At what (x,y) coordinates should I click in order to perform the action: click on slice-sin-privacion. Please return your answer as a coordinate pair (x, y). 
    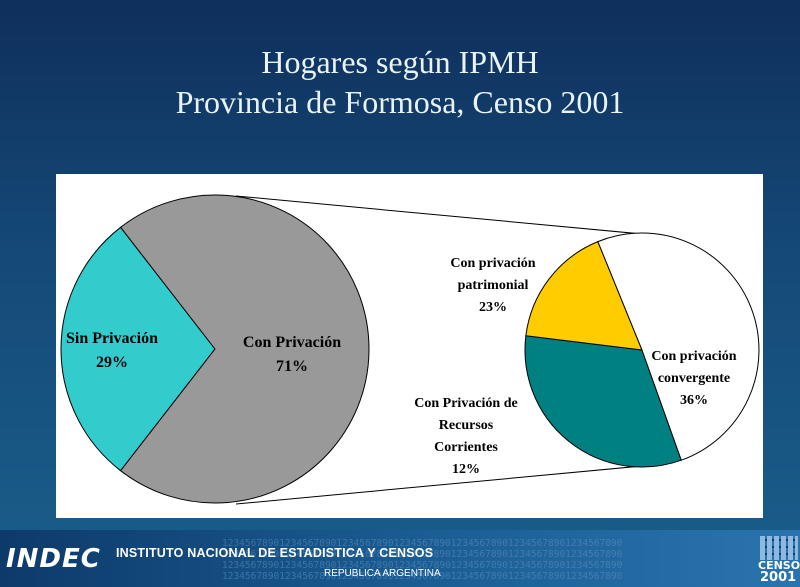
    Looking at the image, I should click on (138, 349).